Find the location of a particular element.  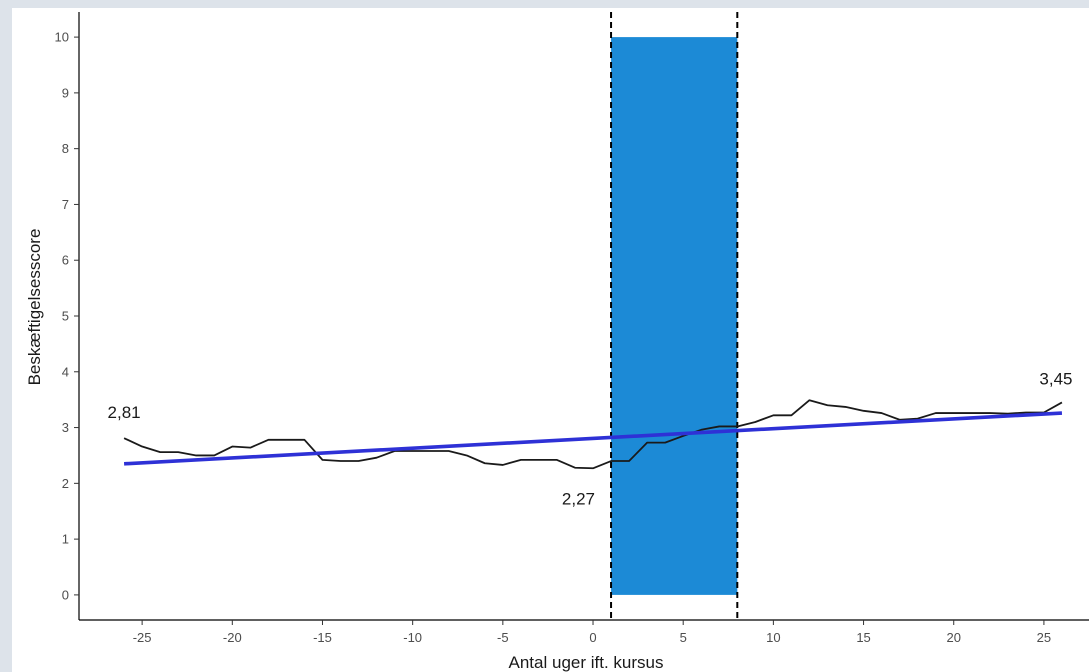

x-tick-label: -20 is located at coordinates (232, 637).